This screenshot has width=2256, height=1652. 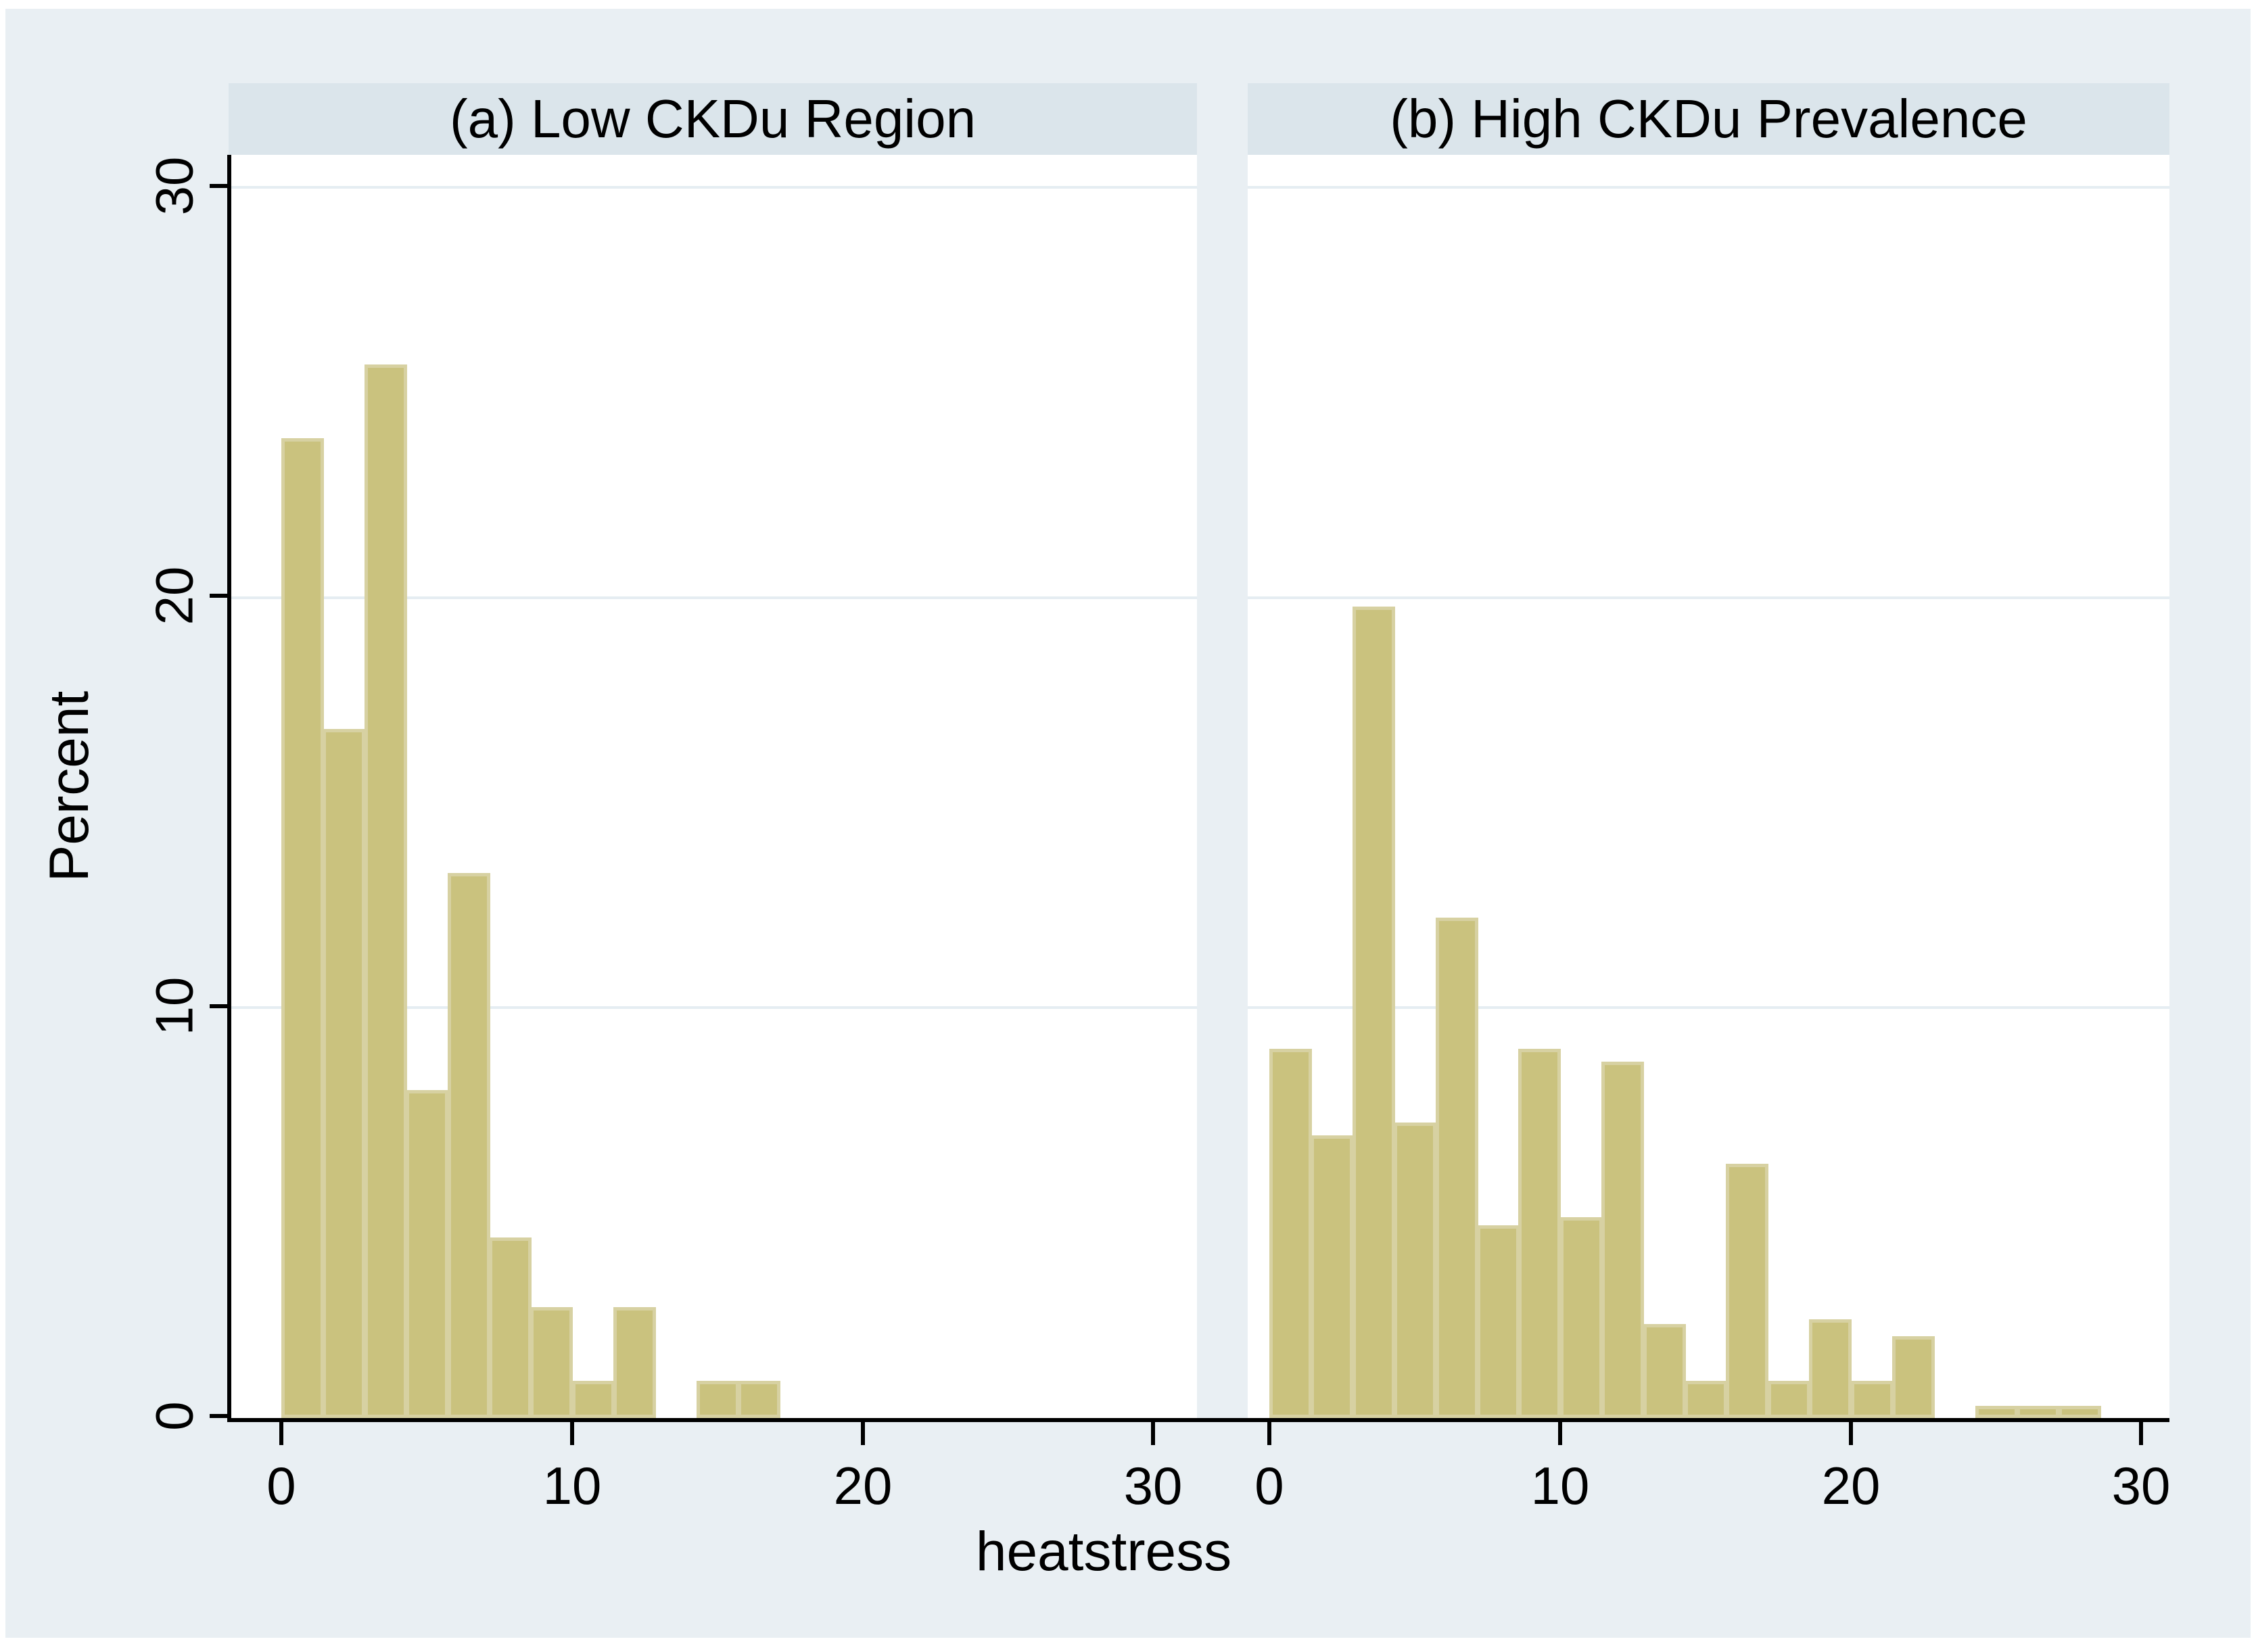 I want to click on y-tick-label: 0, so click(x=174, y=1416).